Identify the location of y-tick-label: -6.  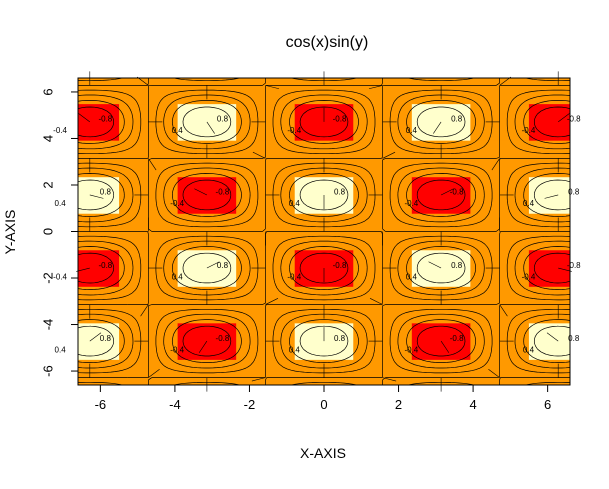
(48, 371).